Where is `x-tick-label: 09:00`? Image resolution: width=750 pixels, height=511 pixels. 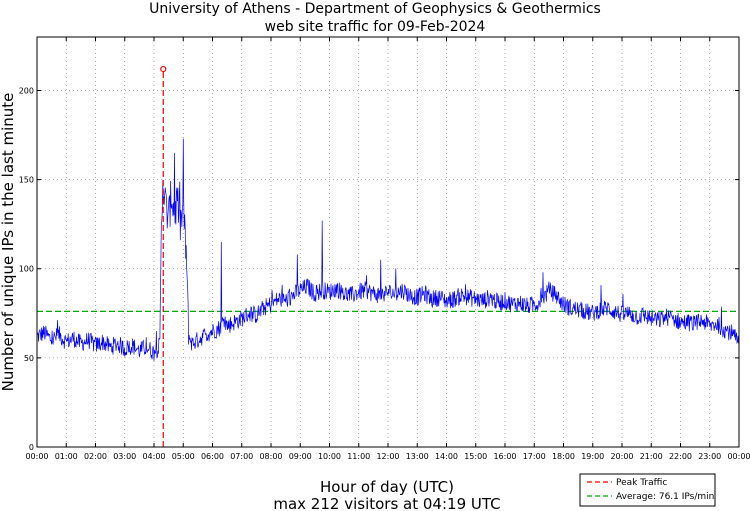
x-tick-label: 09:00 is located at coordinates (300, 456).